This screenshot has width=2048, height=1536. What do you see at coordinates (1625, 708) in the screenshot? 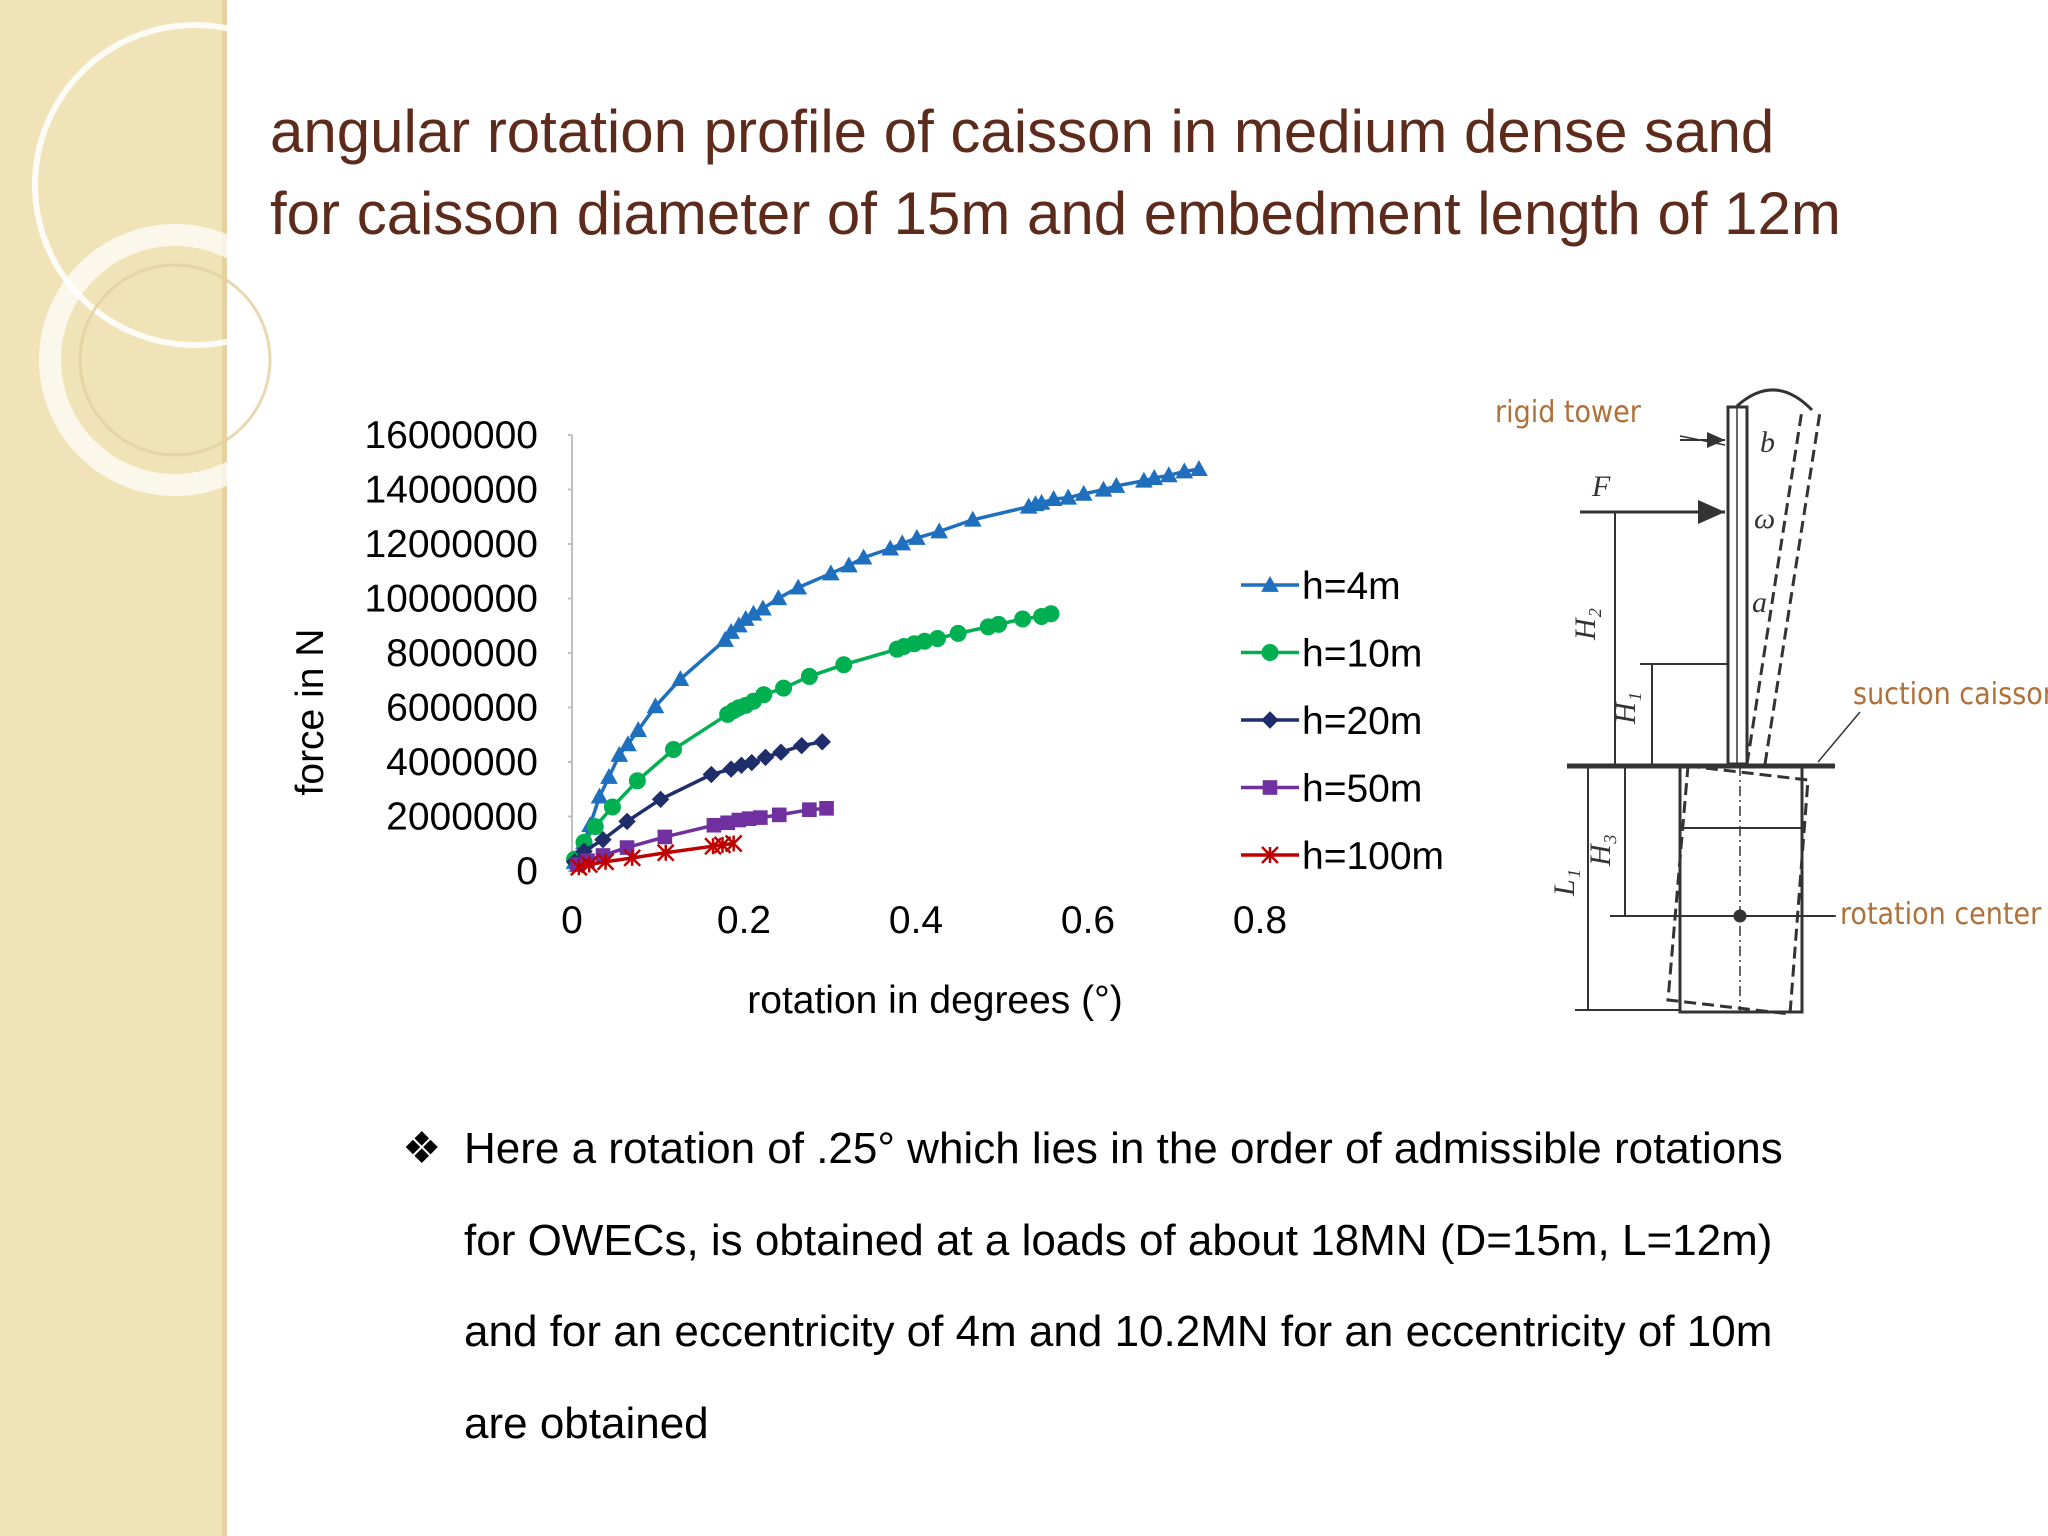
I see `diagram-symbol: H₁` at bounding box center [1625, 708].